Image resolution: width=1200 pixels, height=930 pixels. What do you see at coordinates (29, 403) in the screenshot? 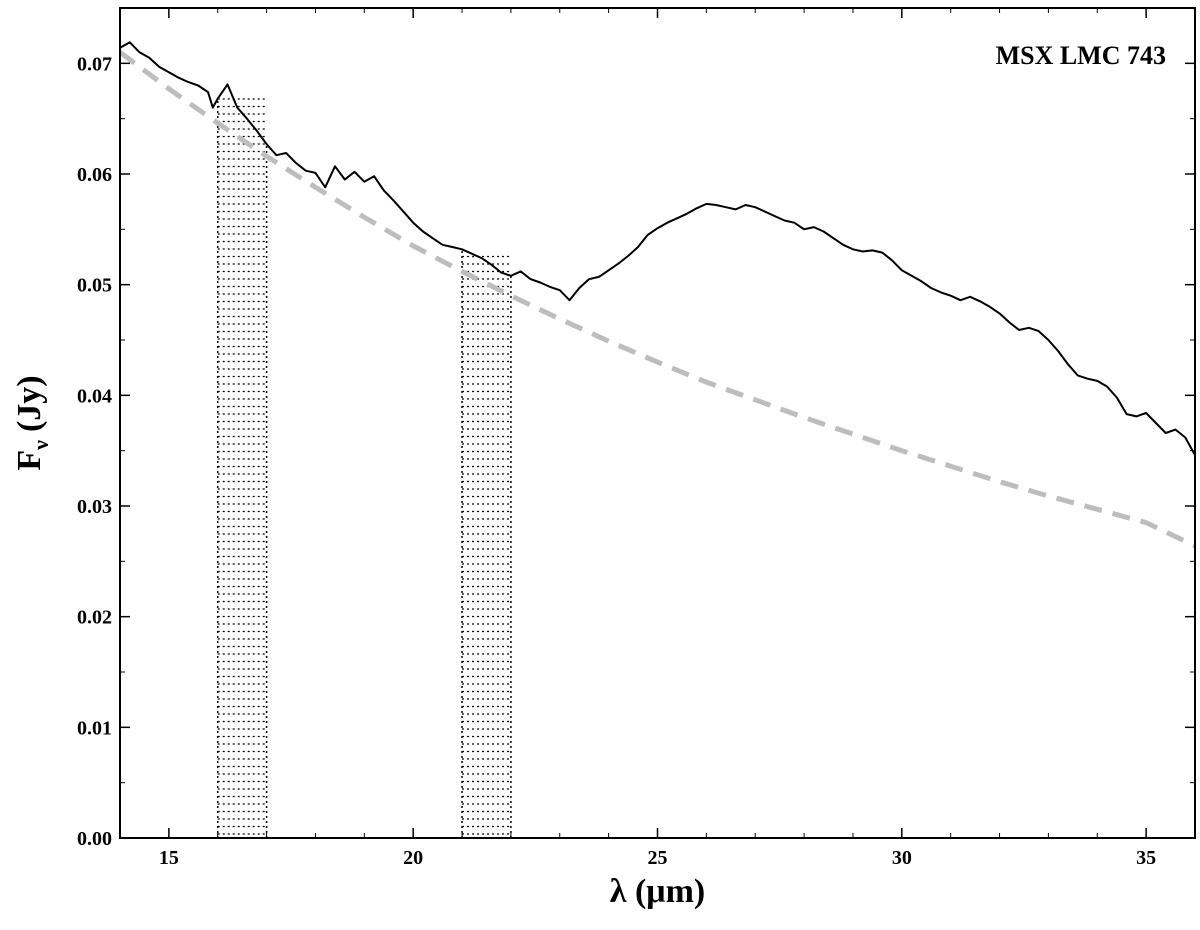
I see `y-axis-title-unit: (Jy)` at bounding box center [29, 403].